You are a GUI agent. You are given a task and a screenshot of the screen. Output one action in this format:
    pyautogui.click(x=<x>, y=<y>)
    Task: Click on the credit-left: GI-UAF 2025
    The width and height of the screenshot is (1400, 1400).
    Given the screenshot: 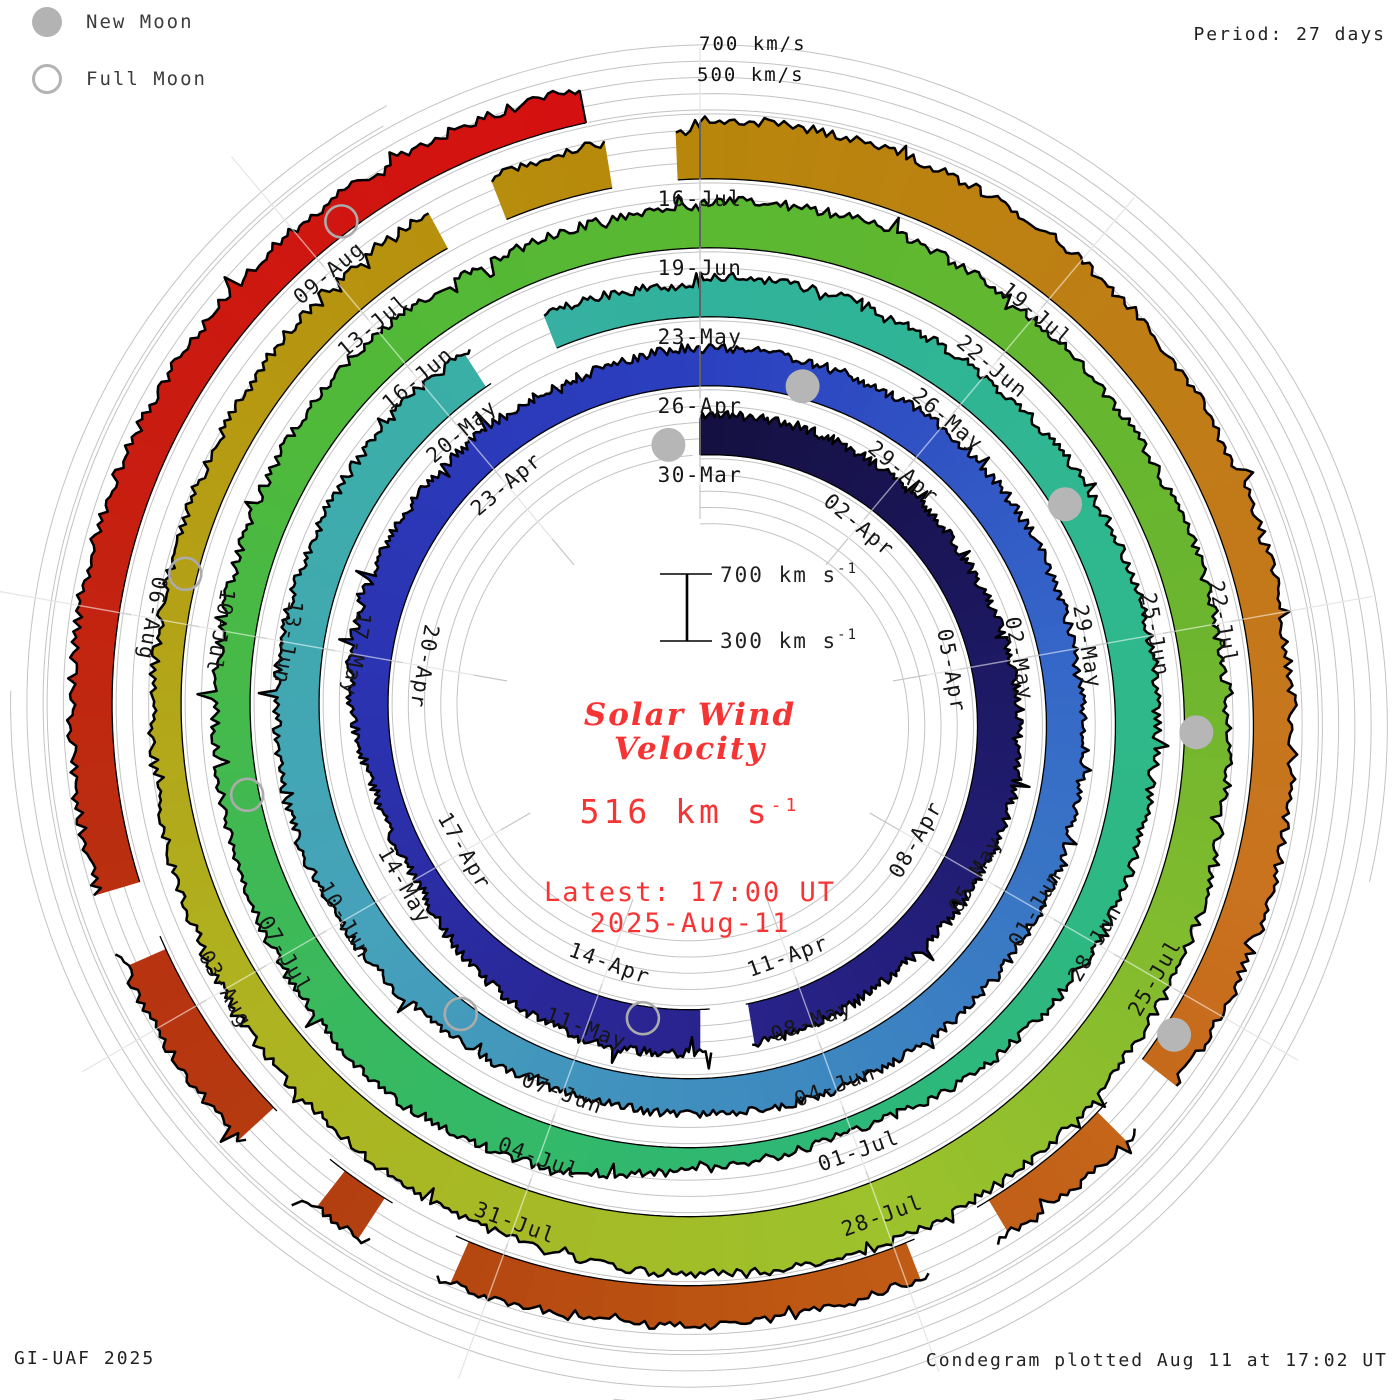 What is the action you would take?
    pyautogui.click(x=85, y=1358)
    